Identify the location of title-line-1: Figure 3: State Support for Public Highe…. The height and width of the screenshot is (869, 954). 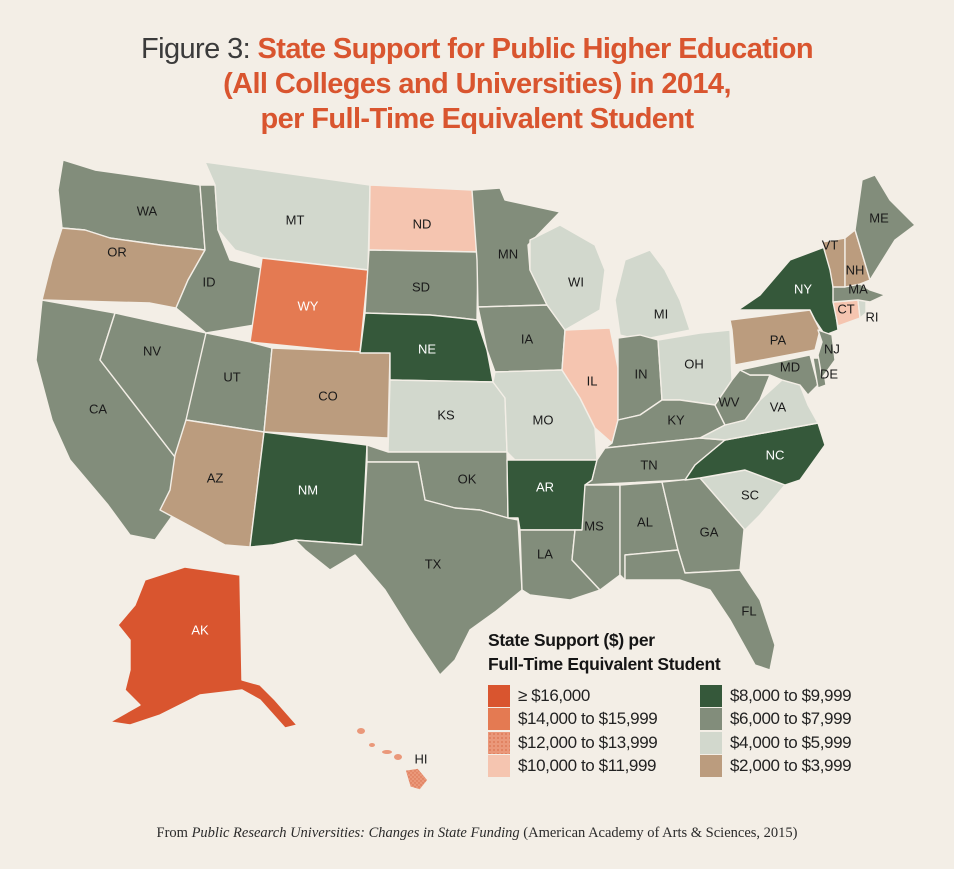
(477, 49).